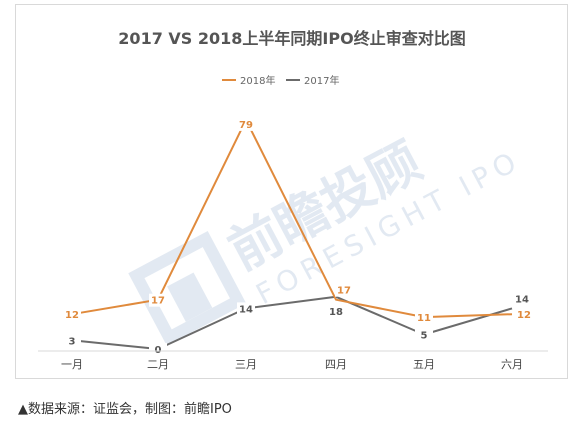  I want to click on legend-label-2018年: 2018年, so click(257, 80).